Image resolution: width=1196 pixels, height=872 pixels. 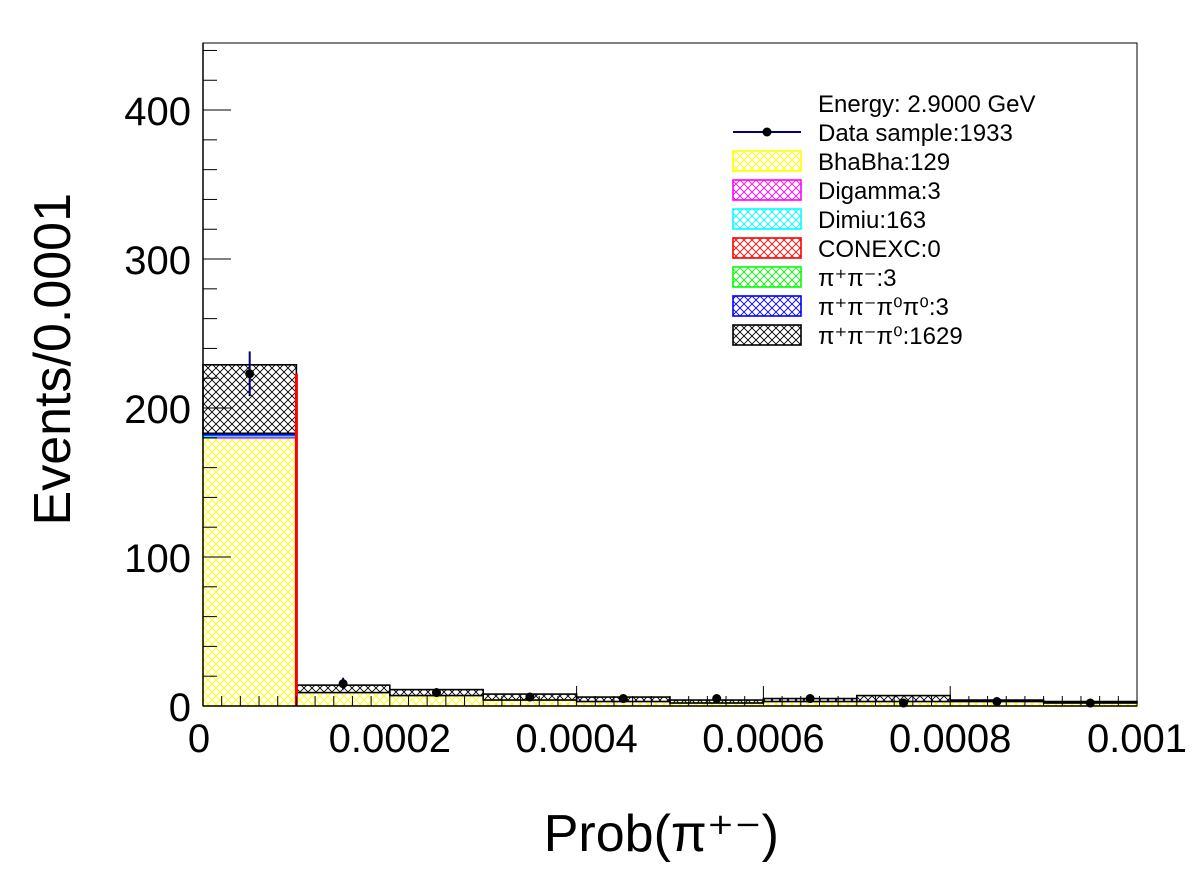 What do you see at coordinates (1137, 739) in the screenshot?
I see `x-tick-label: 0.001` at bounding box center [1137, 739].